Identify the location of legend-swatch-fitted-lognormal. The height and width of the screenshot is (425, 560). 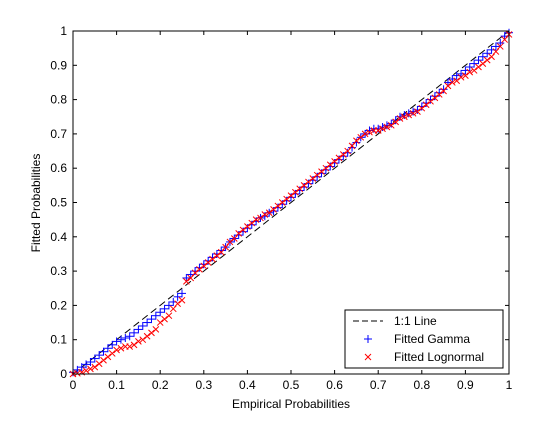
(368, 357).